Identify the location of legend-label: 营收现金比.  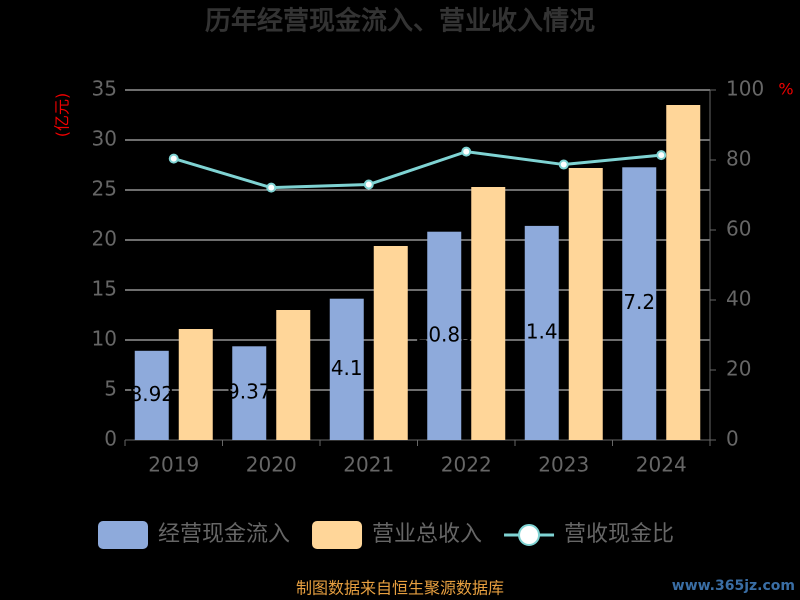
(619, 534).